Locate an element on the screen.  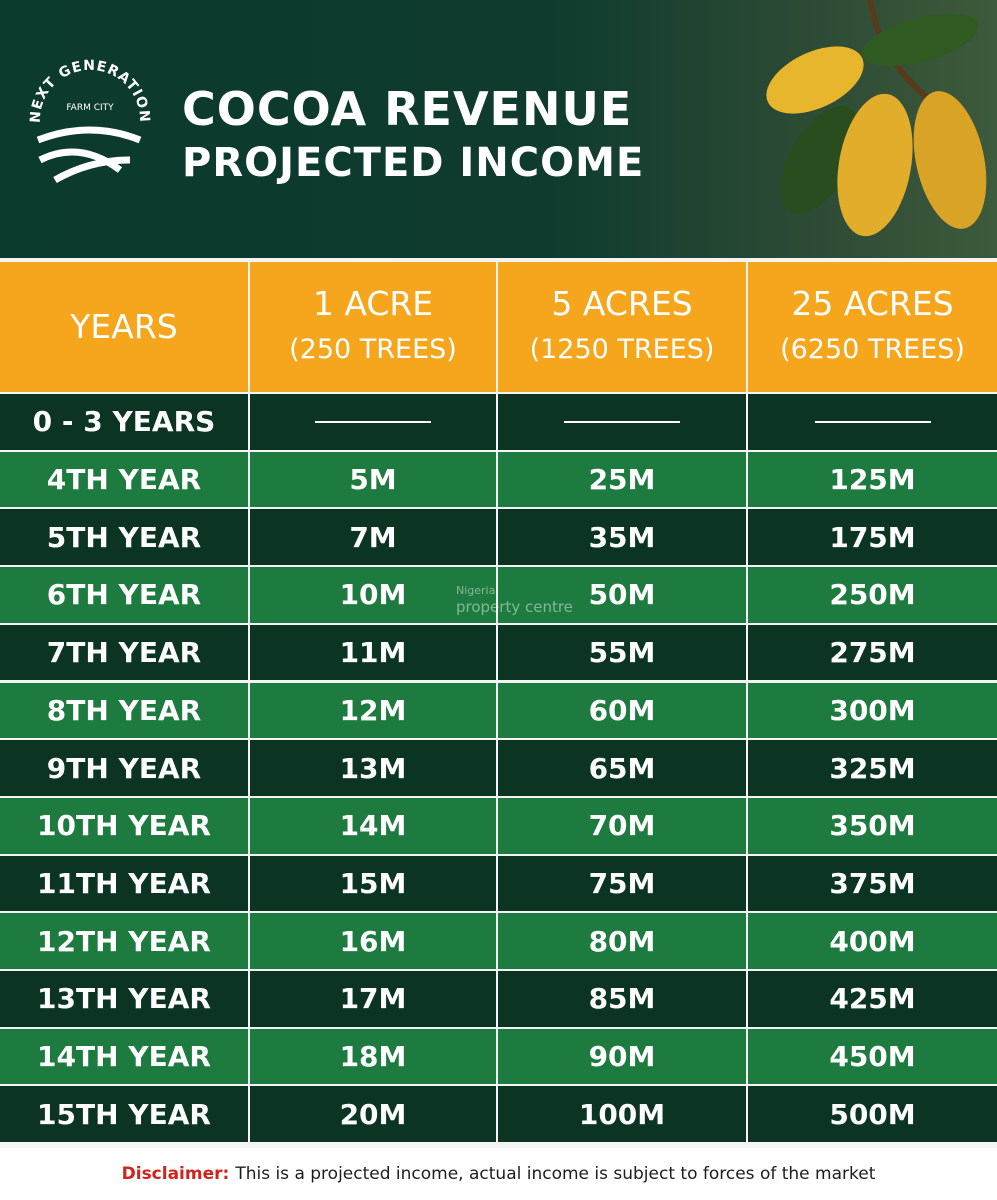
table-cell: 15TH YEAR is located at coordinates (124, 1114).